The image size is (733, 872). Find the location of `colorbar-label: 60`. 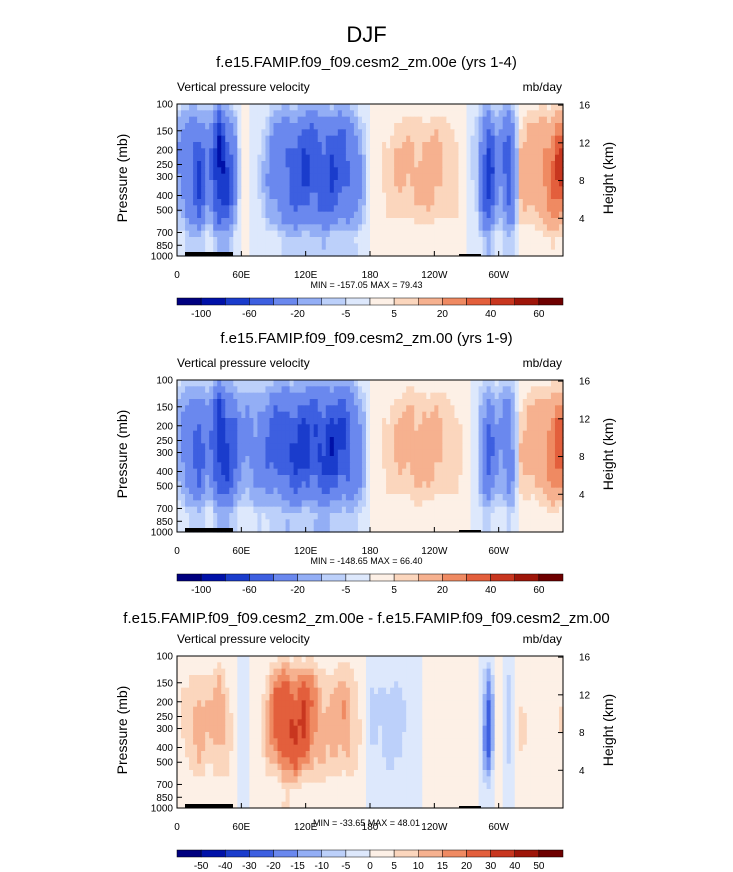

colorbar-label: 60 is located at coordinates (539, 314).